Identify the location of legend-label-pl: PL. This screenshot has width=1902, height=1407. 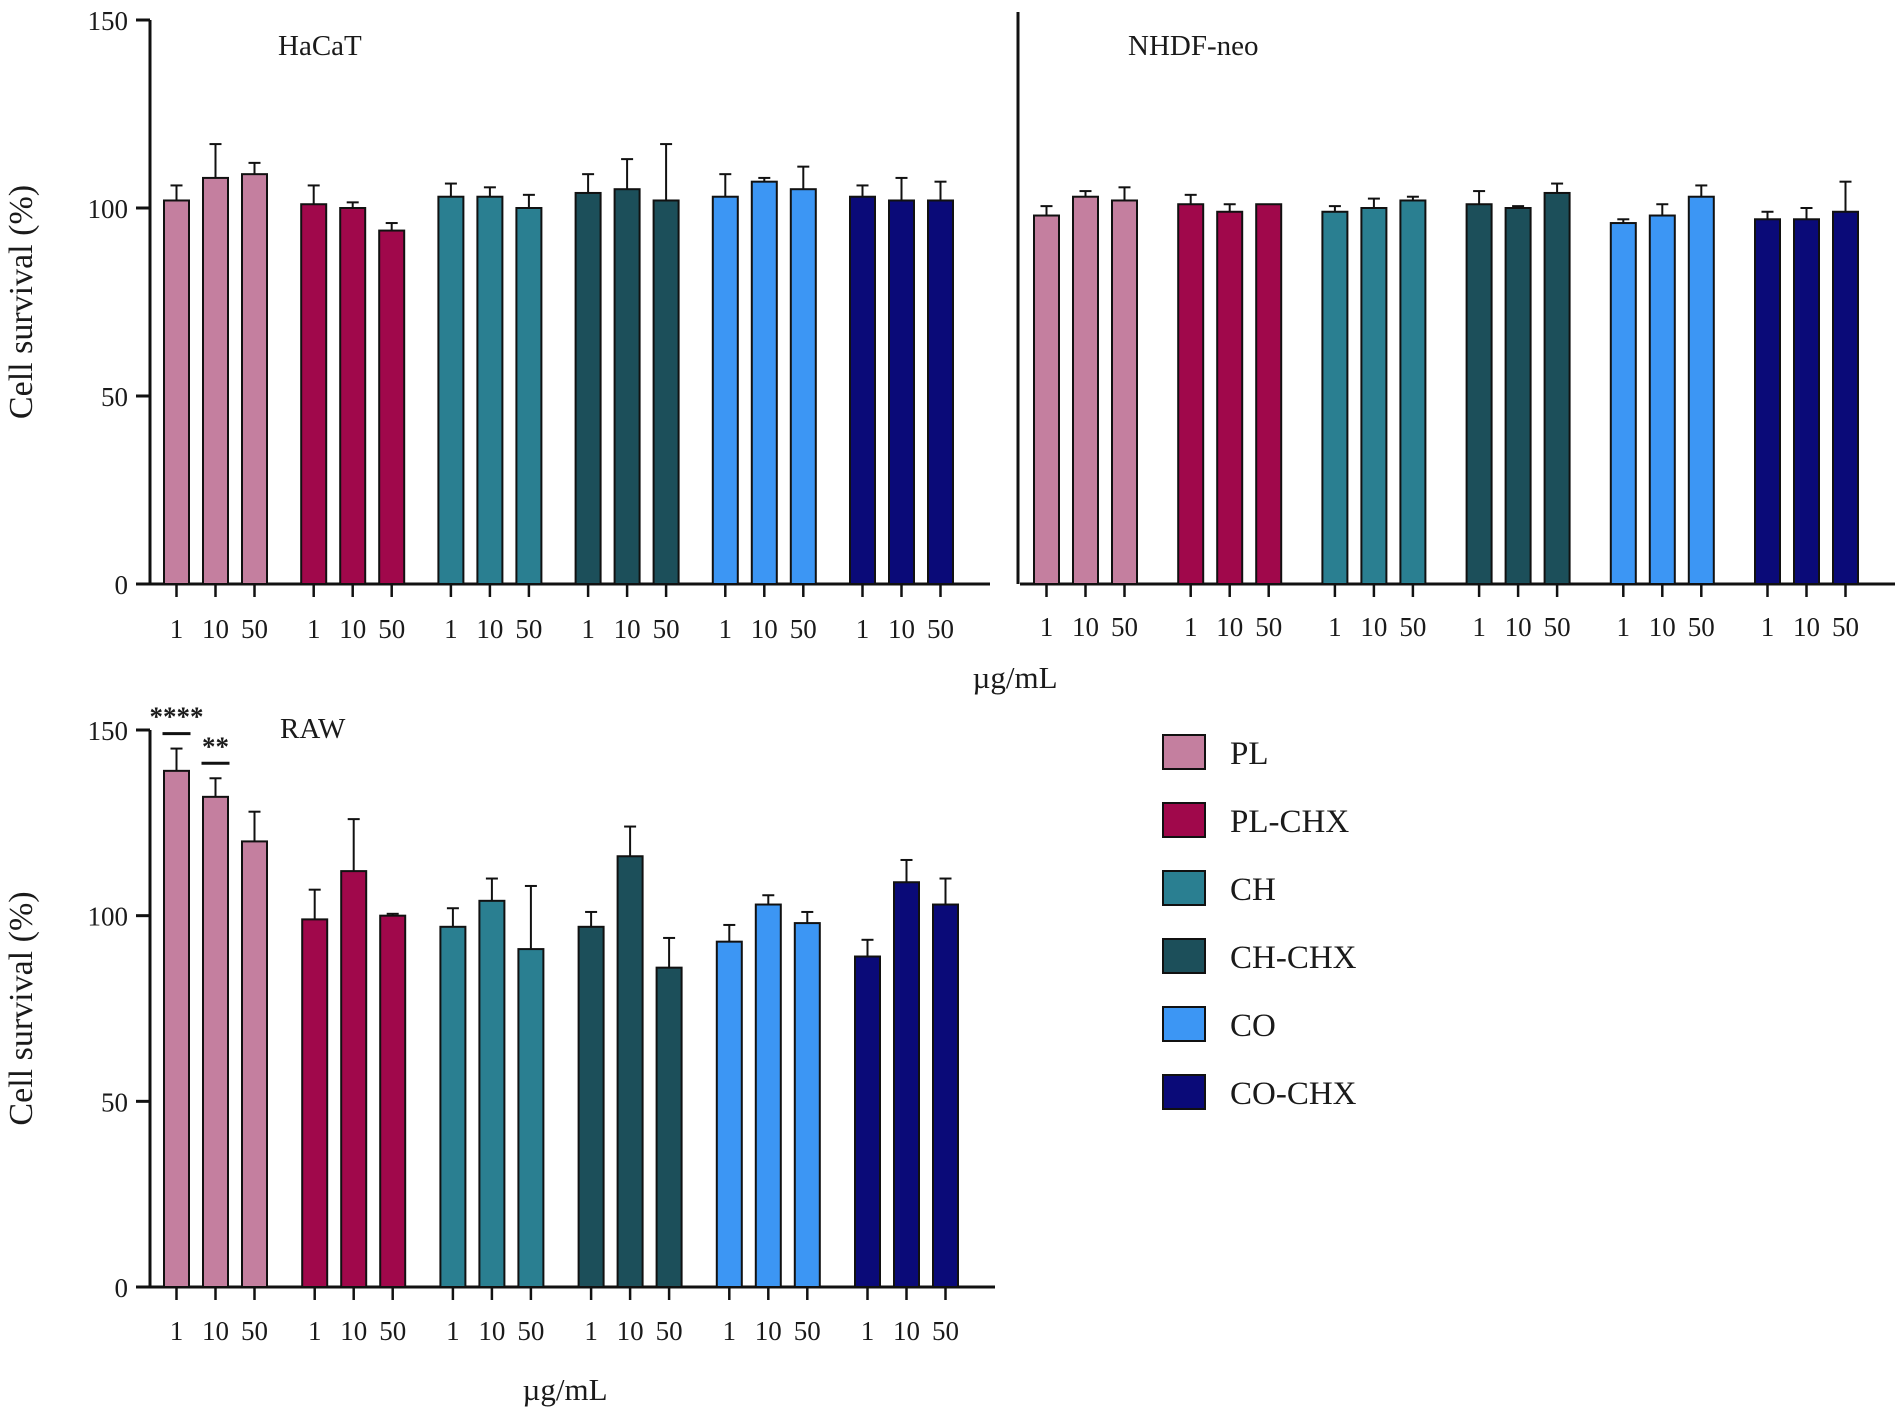
(1249, 754).